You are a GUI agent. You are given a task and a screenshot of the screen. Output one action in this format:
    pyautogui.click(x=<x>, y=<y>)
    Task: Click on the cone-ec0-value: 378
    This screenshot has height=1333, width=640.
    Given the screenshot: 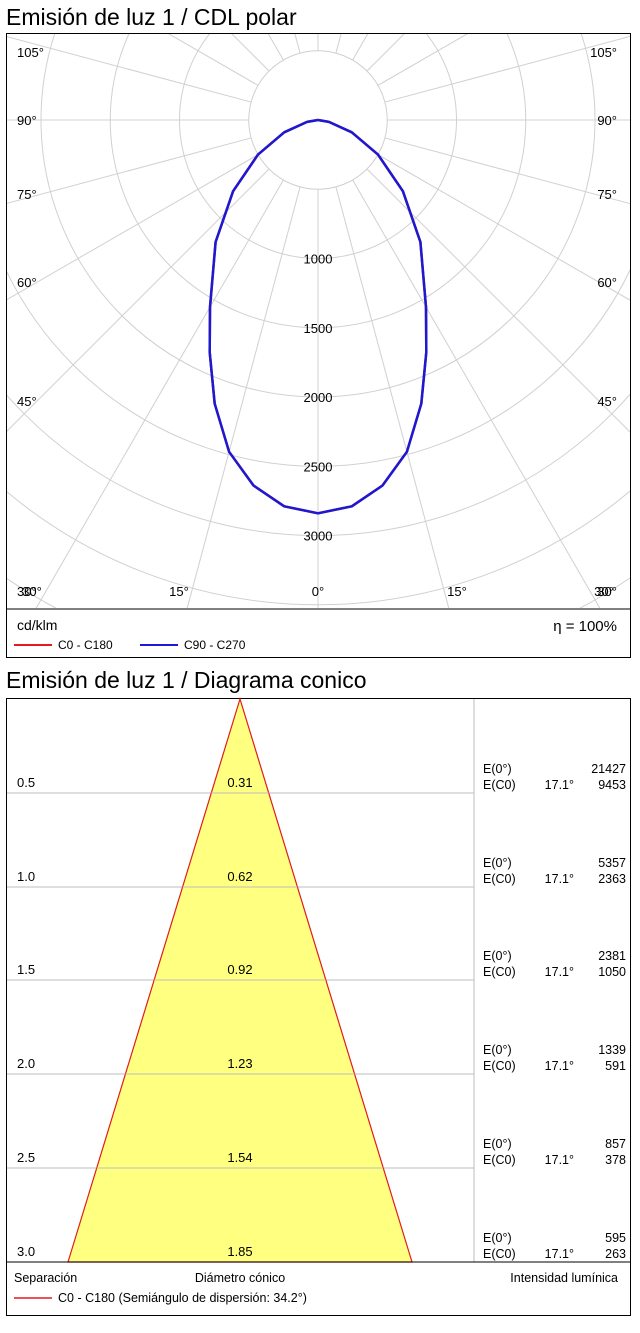 What is the action you would take?
    pyautogui.click(x=615, y=1160)
    